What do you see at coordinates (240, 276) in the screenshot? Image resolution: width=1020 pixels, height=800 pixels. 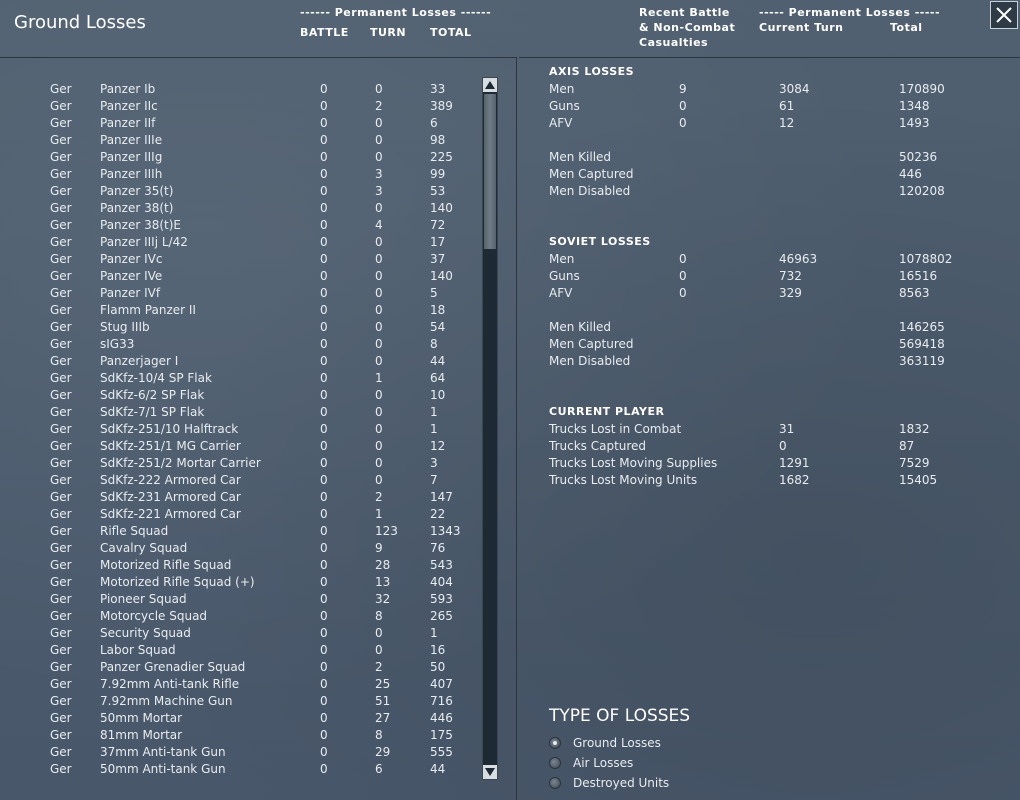 I see `table-row: Ger Panzer IVe 0 0 140` at bounding box center [240, 276].